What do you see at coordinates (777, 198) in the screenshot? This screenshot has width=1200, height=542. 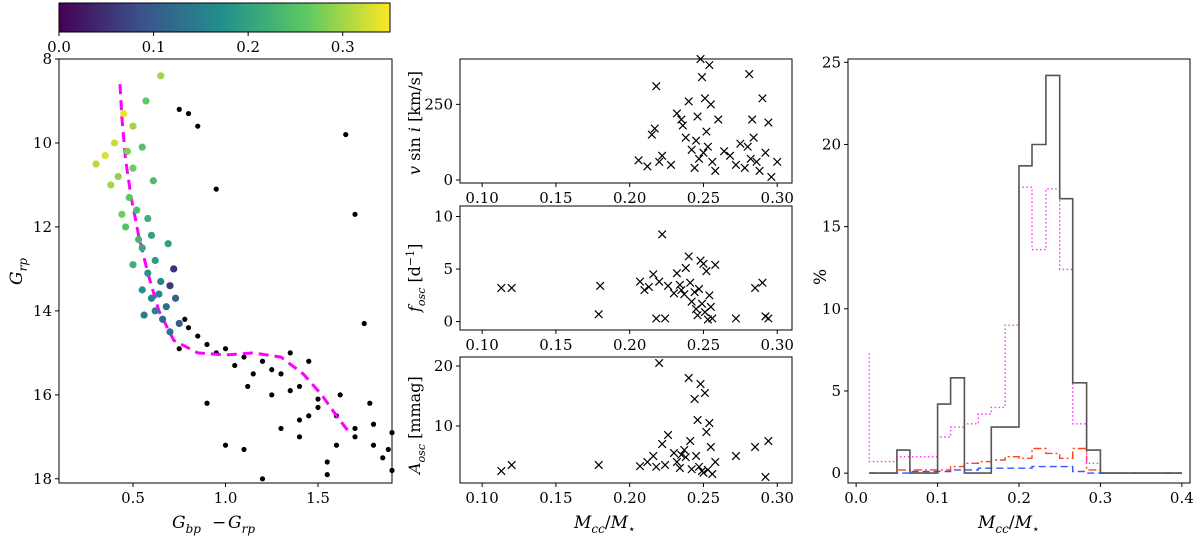 I see `x-tick-label: 0.30` at bounding box center [777, 198].